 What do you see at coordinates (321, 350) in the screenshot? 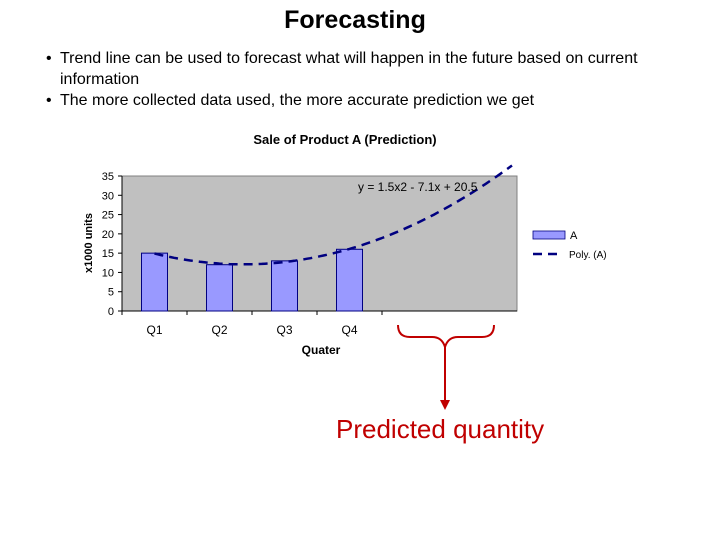
I see `x-axis-label: Quater` at bounding box center [321, 350].